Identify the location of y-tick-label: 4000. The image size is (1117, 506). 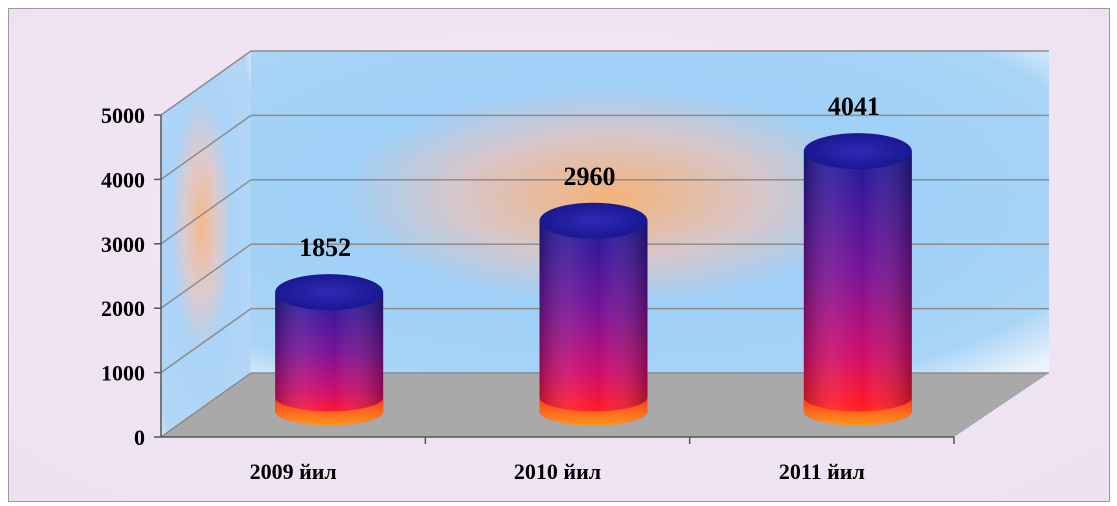
(123, 179).